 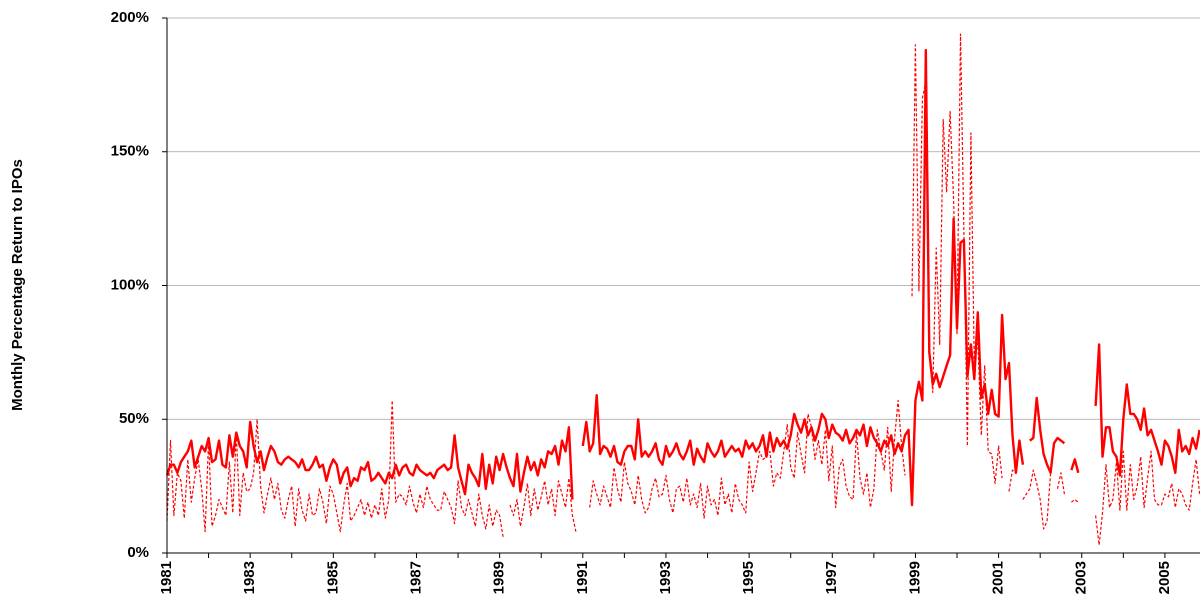 What do you see at coordinates (748, 577) in the screenshot?
I see `x-tick-label: 1995` at bounding box center [748, 577].